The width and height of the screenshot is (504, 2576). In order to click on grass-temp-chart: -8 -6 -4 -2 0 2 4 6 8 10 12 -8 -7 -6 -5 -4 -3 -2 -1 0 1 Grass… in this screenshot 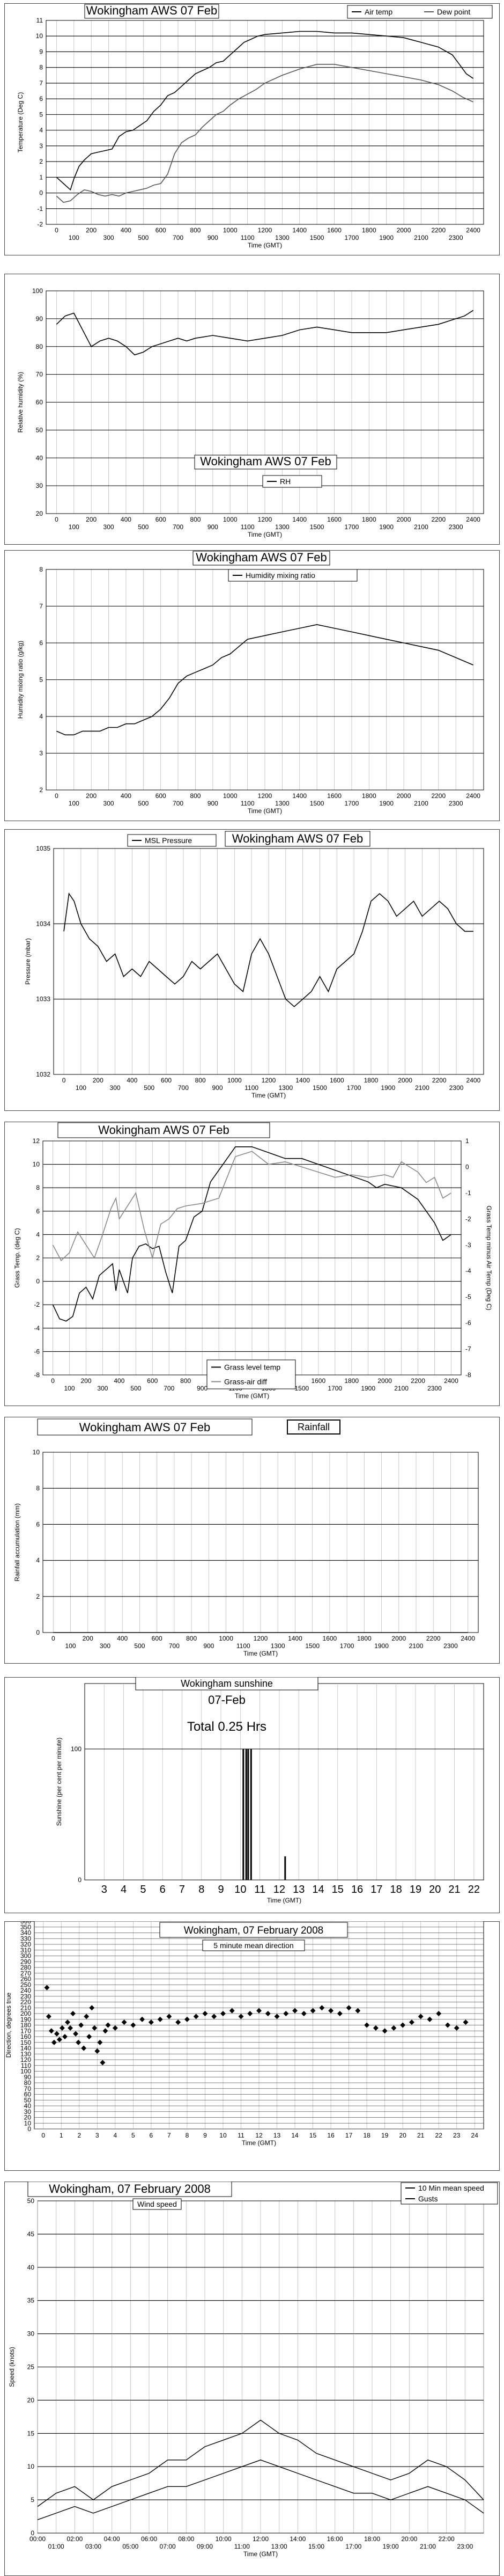, I will do `click(252, 1264)`.